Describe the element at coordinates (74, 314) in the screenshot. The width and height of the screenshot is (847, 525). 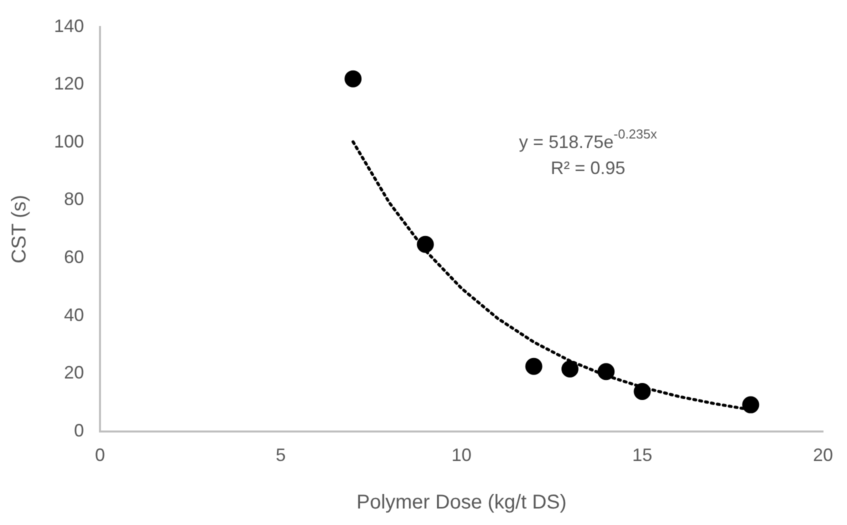
I see `y-tick-label: 40` at that location.